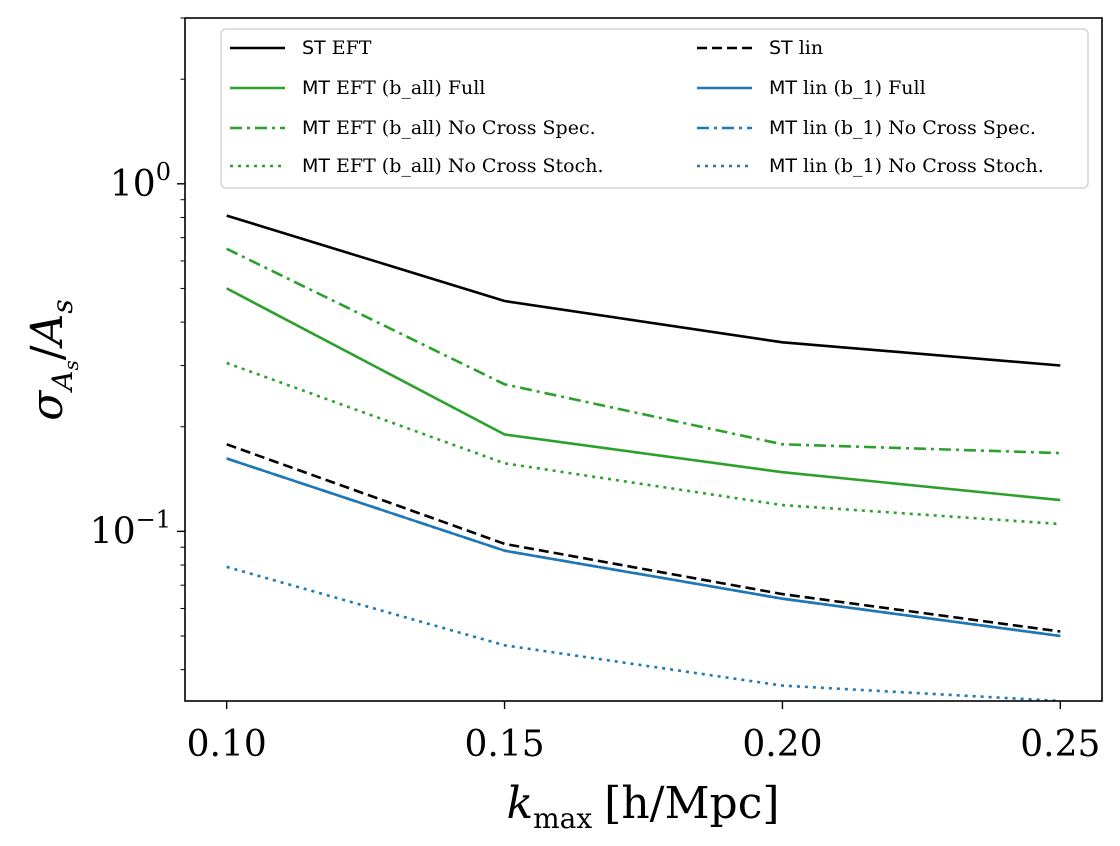  What do you see at coordinates (847, 88) in the screenshot?
I see `legend-label-mt-lin-full: MT lin (b_1) Full` at bounding box center [847, 88].